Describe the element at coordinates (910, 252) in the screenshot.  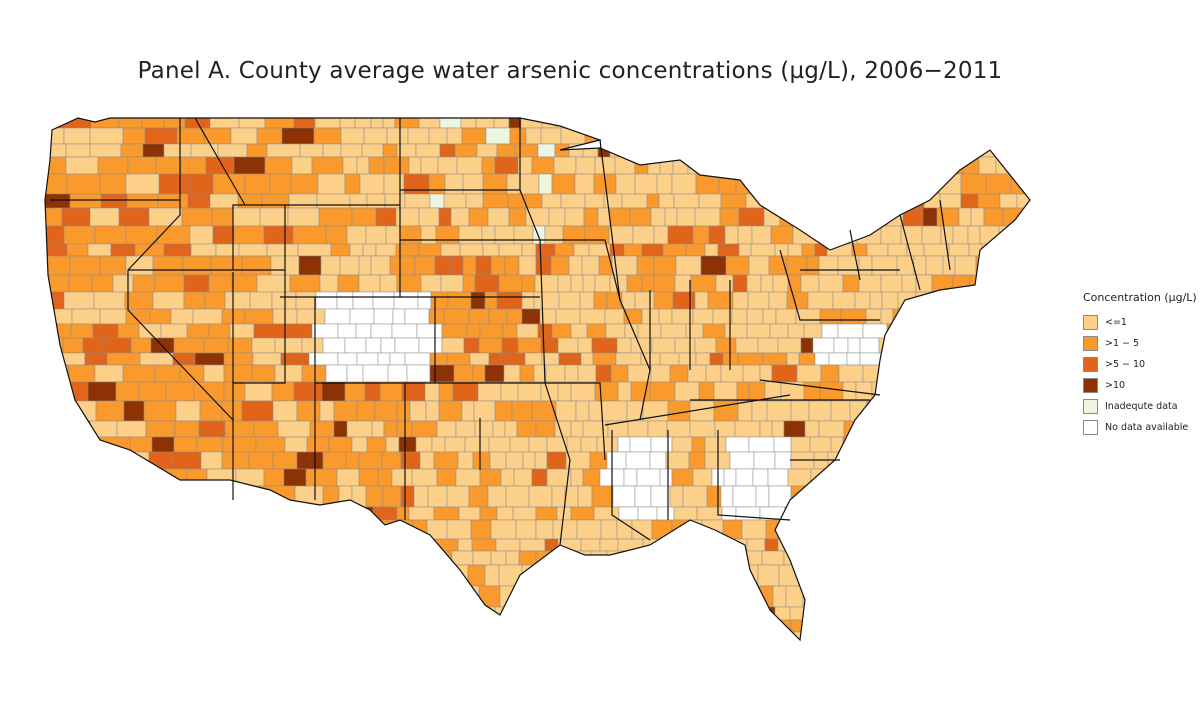
I see `state-border` at that location.